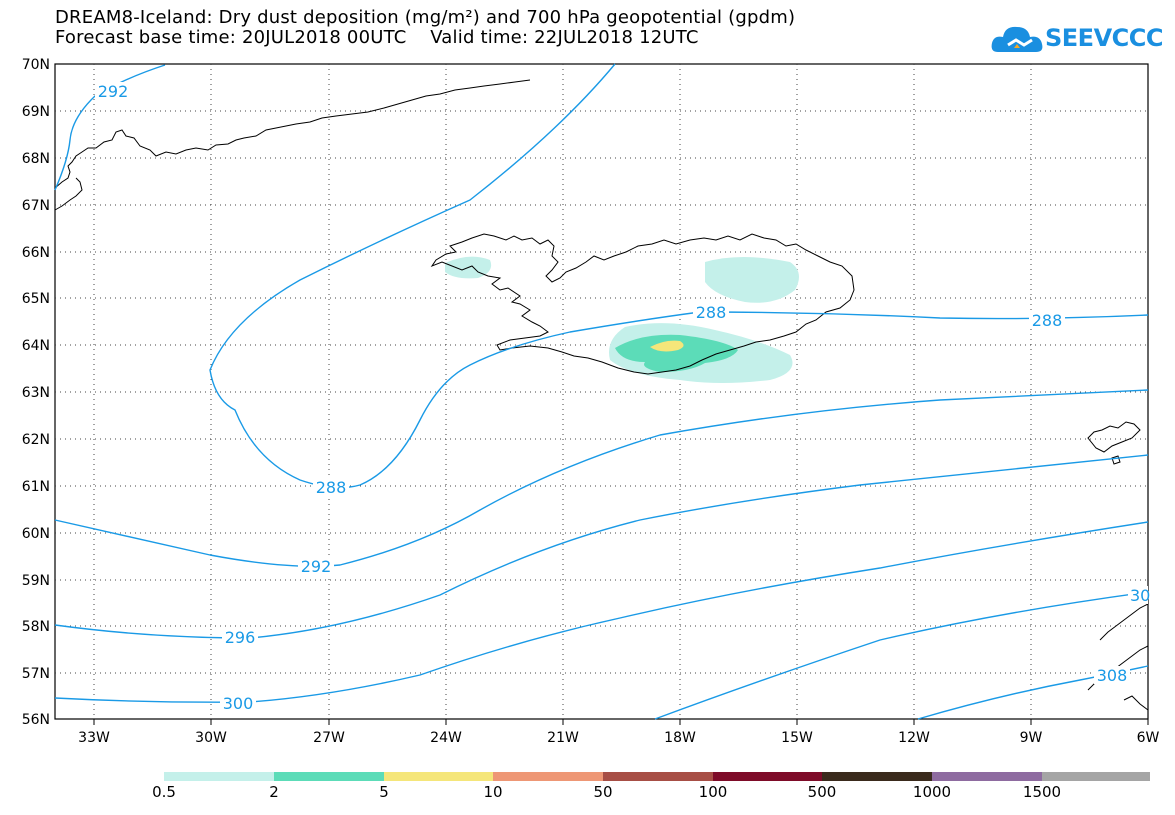 This screenshot has height=815, width=1175. Describe the element at coordinates (1104, 38) in the screenshot. I see `logo-text: SEEVCCC` at that location.